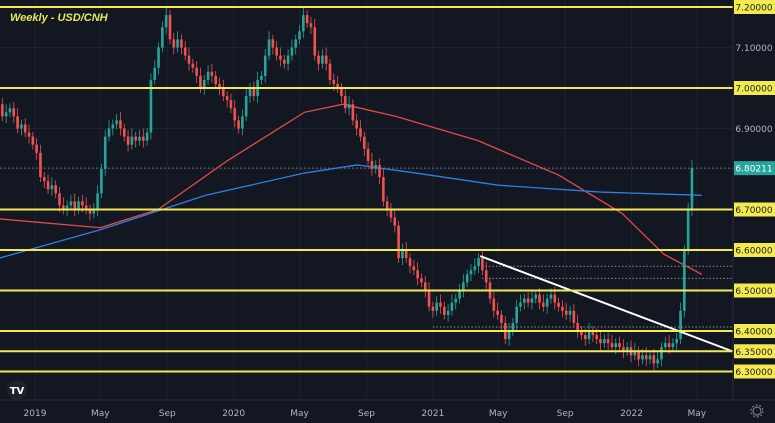 The image size is (775, 423). I want to click on price-label-box, so click(754, 290).